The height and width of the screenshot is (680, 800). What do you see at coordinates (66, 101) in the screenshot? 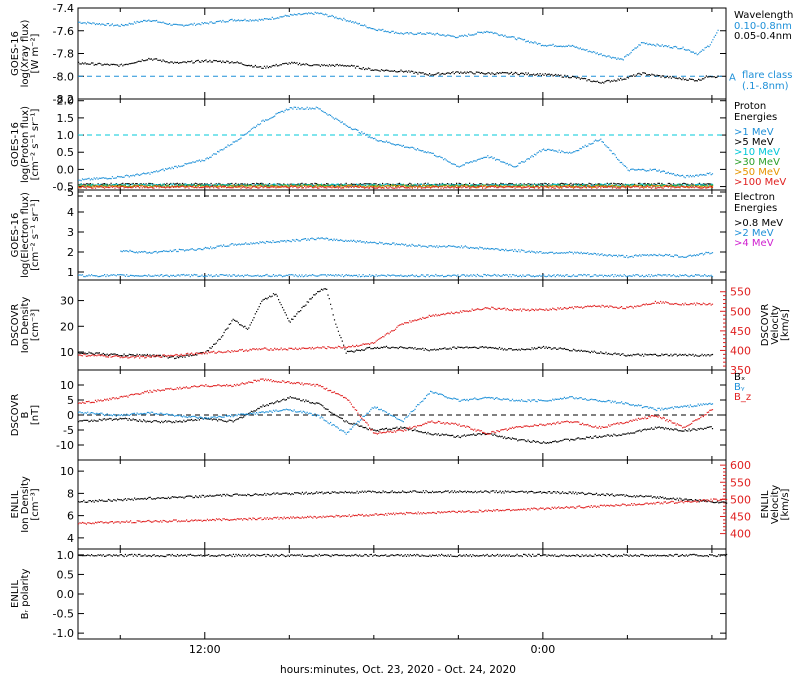
I see `y-tick-label: 2.0` at bounding box center [66, 101].